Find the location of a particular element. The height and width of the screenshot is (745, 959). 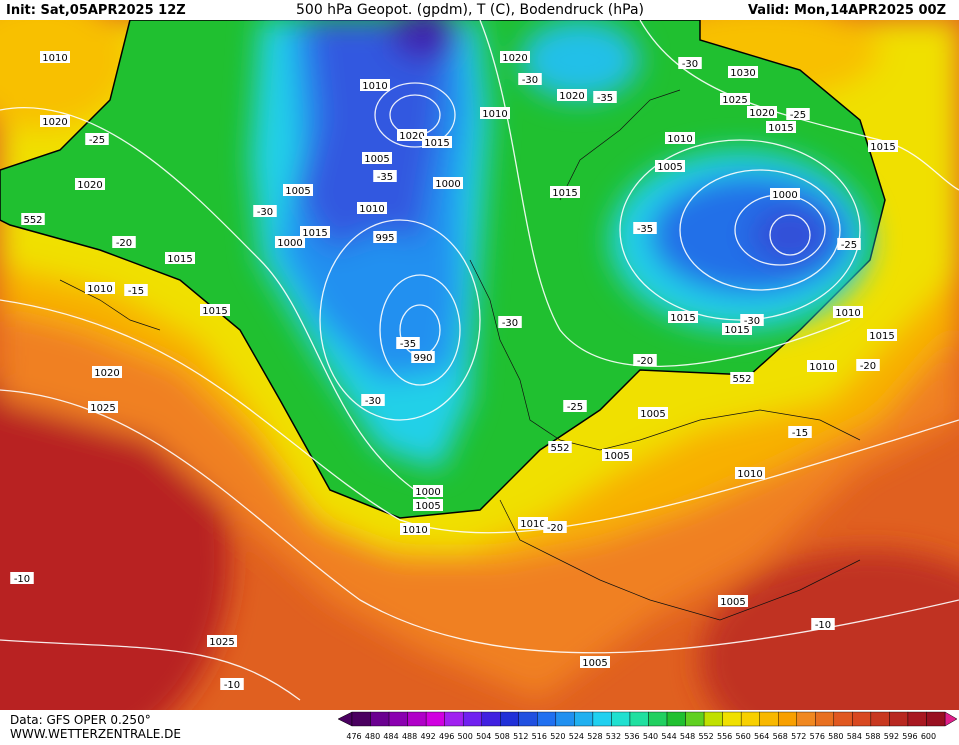

contour-label: -10 is located at coordinates (823, 625).